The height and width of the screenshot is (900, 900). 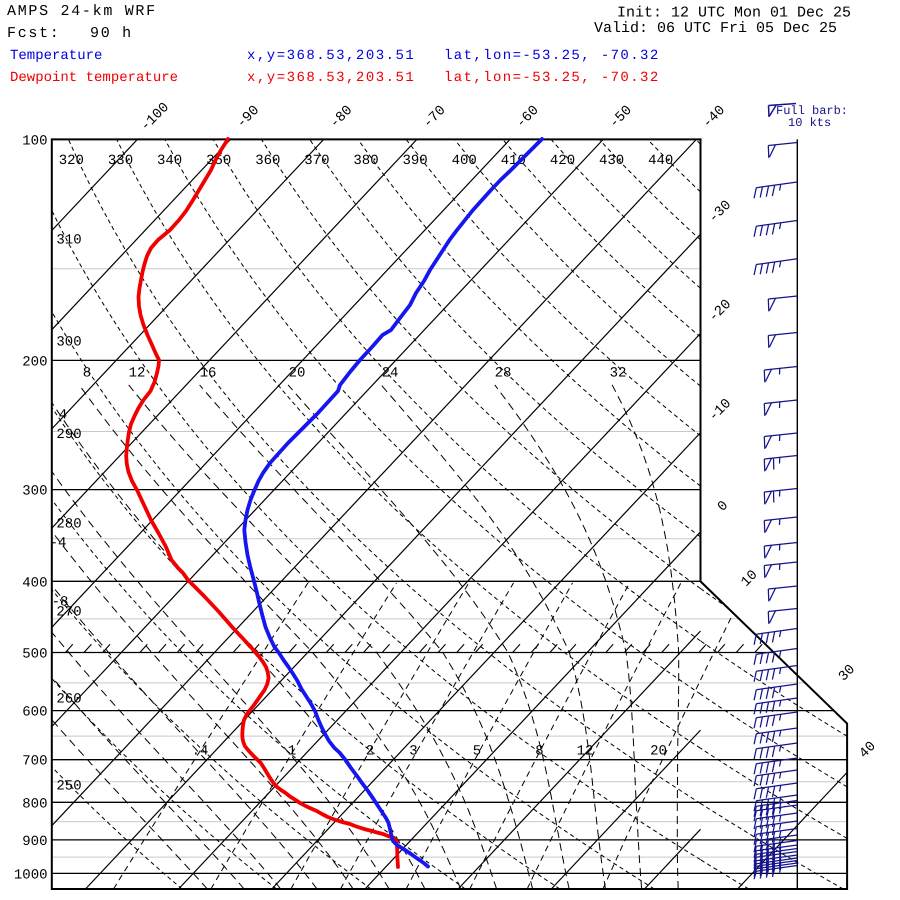 What do you see at coordinates (714, 117) in the screenshot?
I see `svg-text: -40` at bounding box center [714, 117].